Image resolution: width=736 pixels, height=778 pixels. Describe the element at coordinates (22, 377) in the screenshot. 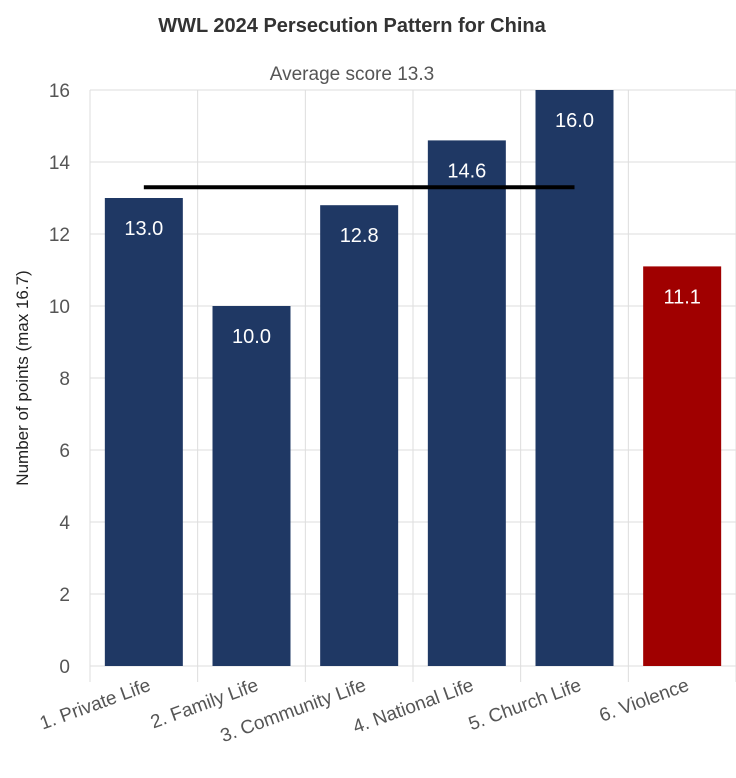

I see `y-axis-label: Number of points (max 16.7)` at that location.